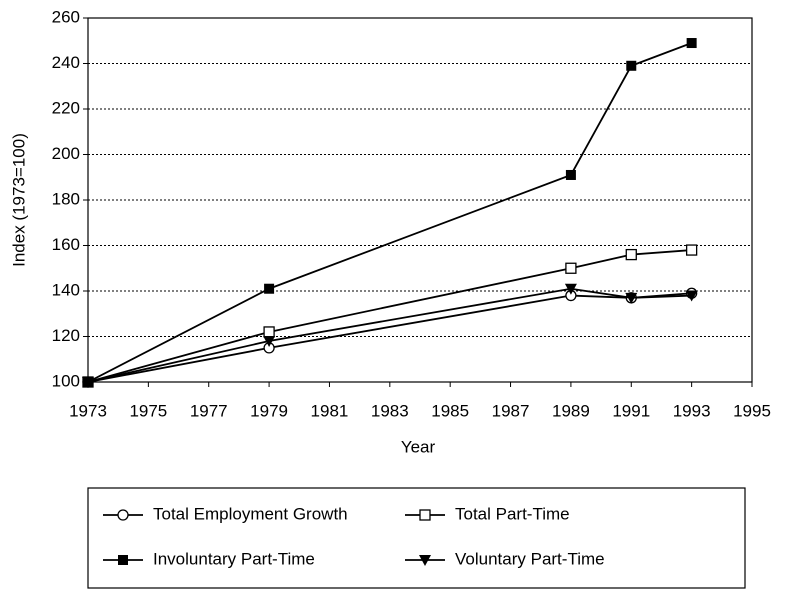 This screenshot has height=592, width=789. Describe the element at coordinates (66, 380) in the screenshot. I see `y-tick-label: 100` at that location.